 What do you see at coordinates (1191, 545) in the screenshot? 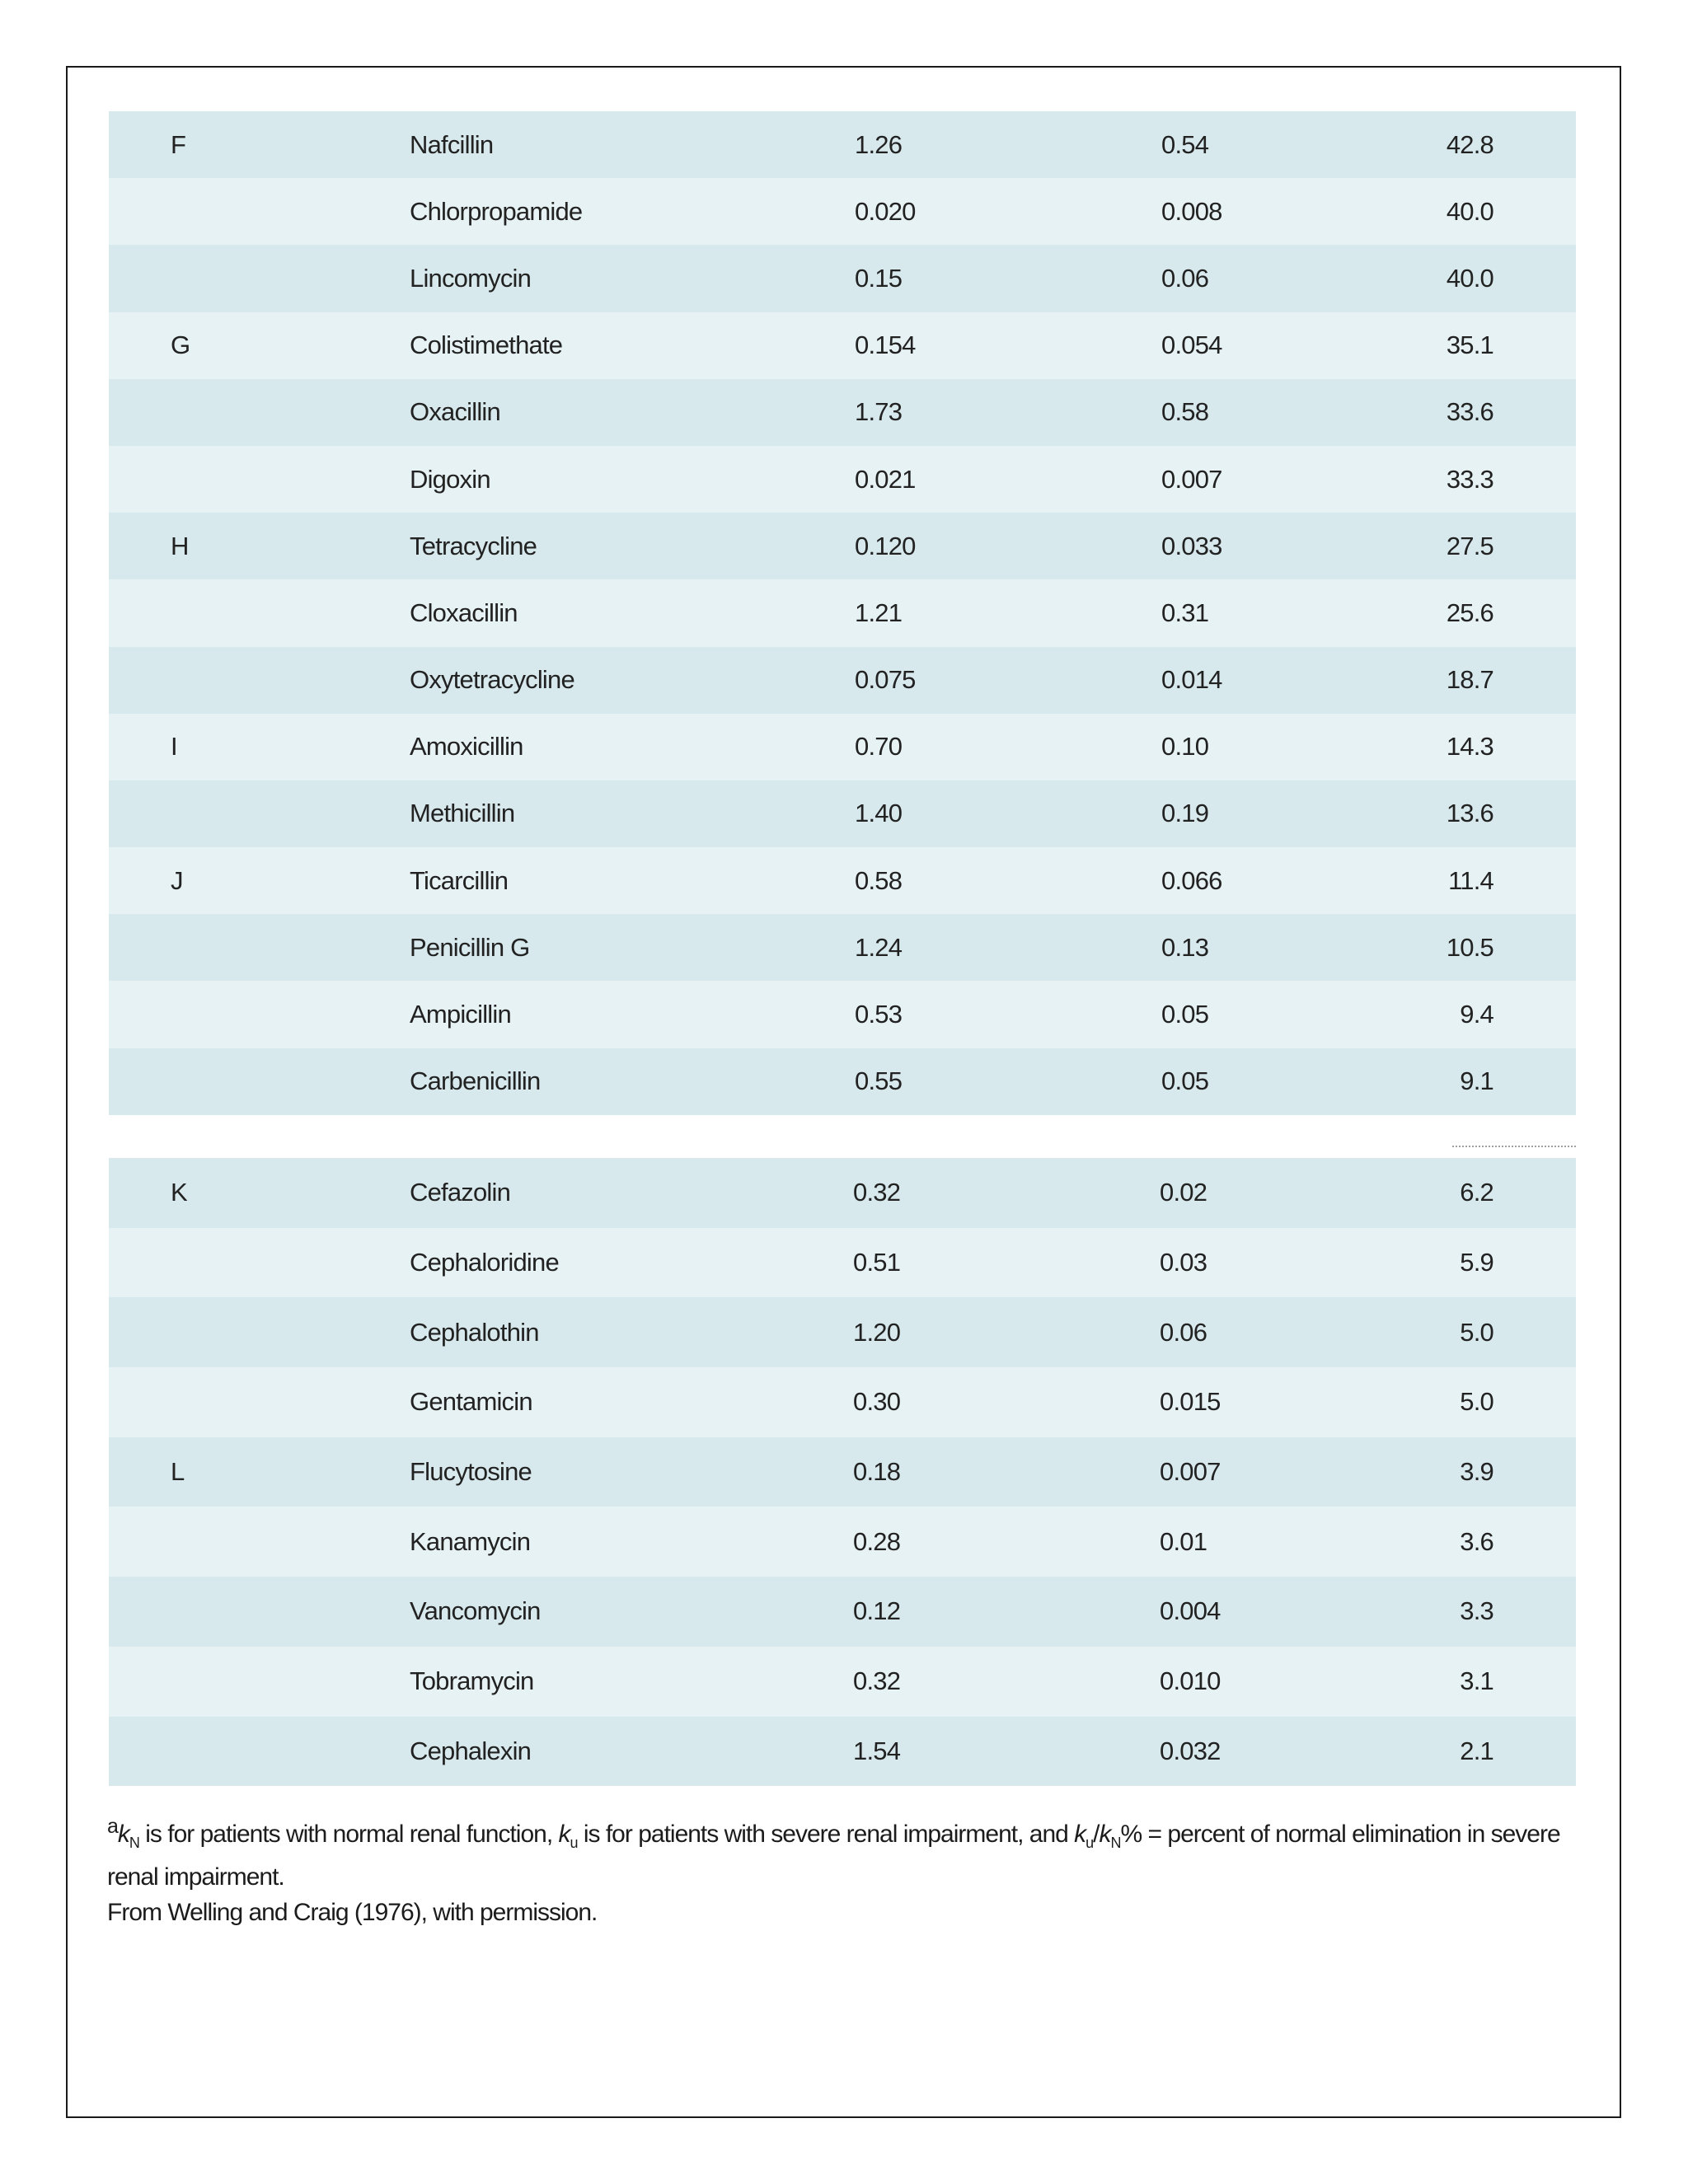
I see `k-uremic-value: 0.033` at bounding box center [1191, 545].